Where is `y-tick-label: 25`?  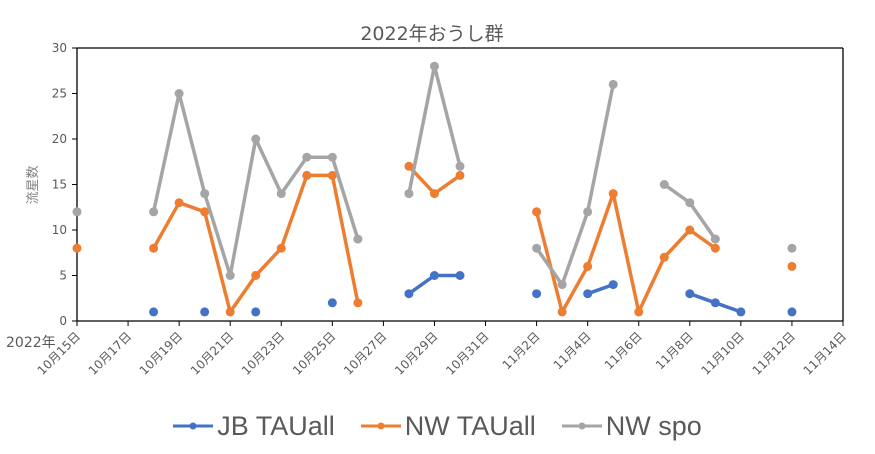
y-tick-label: 25 is located at coordinates (59, 94).